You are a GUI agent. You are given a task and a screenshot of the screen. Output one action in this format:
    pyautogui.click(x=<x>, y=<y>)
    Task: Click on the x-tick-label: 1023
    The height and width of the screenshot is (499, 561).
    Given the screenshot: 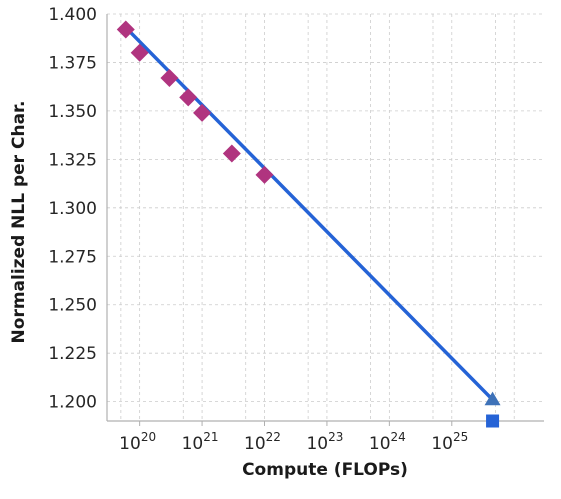 What is the action you would take?
    pyautogui.click(x=324, y=442)
    